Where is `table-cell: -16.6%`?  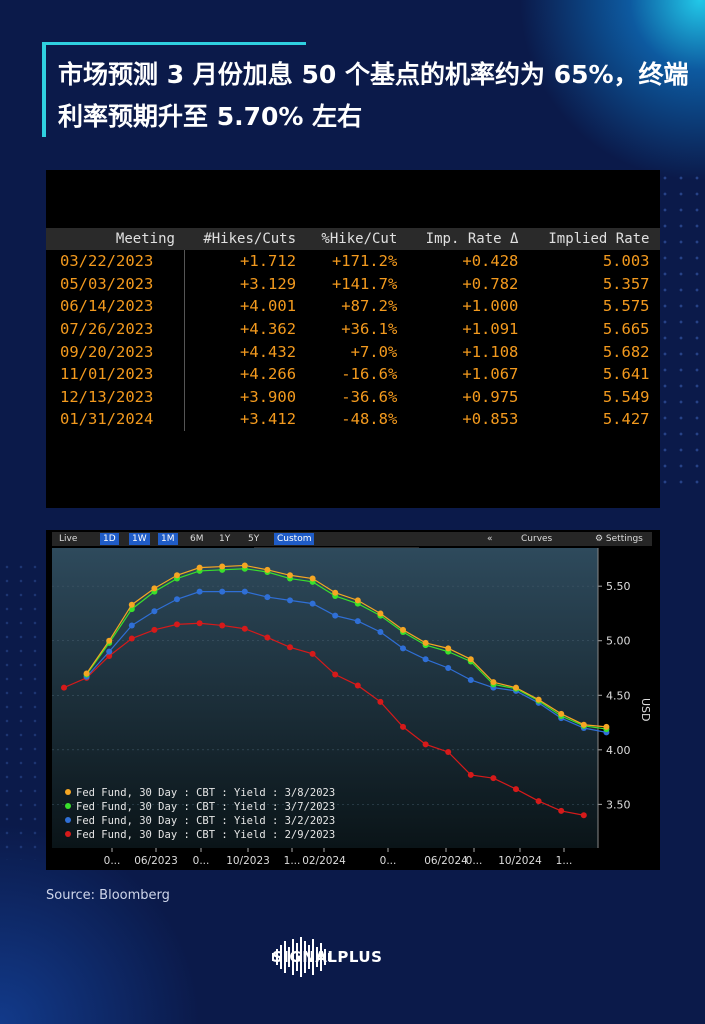
table-cell: -16.6% is located at coordinates (369, 374).